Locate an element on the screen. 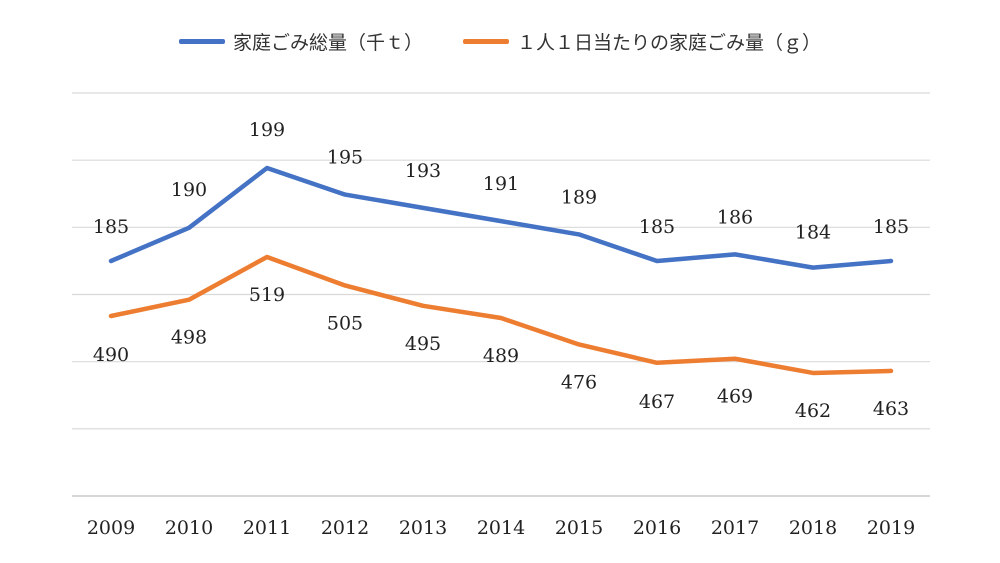  data-label-per-person: 495 is located at coordinates (423, 344).